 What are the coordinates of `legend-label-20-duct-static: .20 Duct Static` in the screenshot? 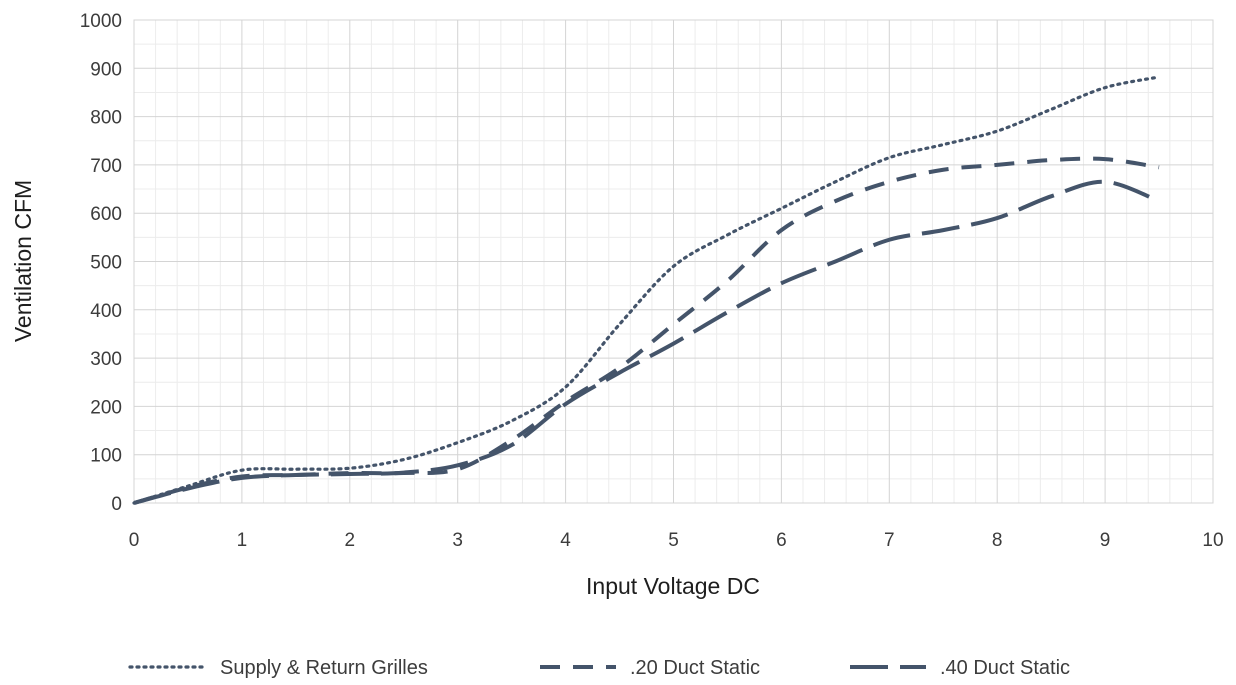 It's located at (695, 668).